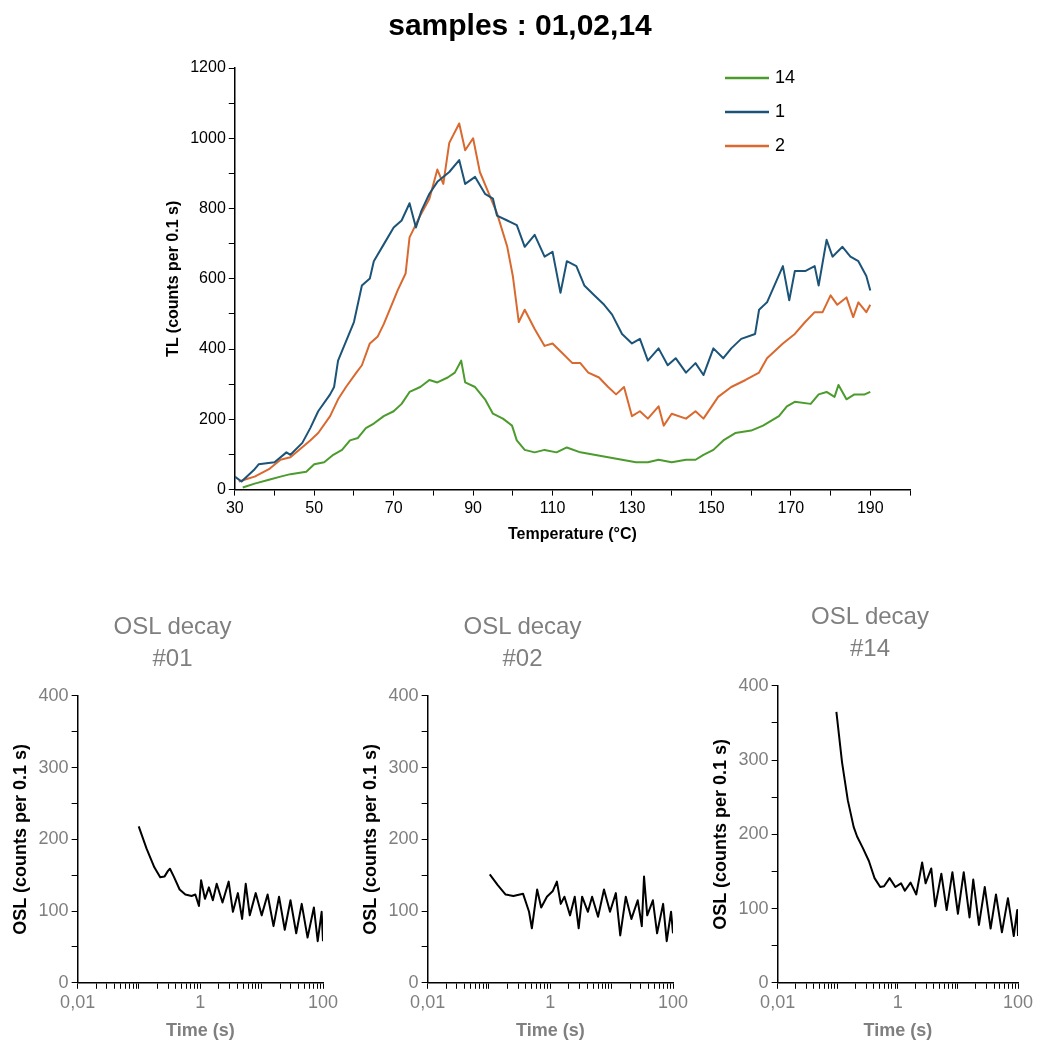  What do you see at coordinates (473, 507) in the screenshot?
I see `x-tick-label: 90` at bounding box center [473, 507].